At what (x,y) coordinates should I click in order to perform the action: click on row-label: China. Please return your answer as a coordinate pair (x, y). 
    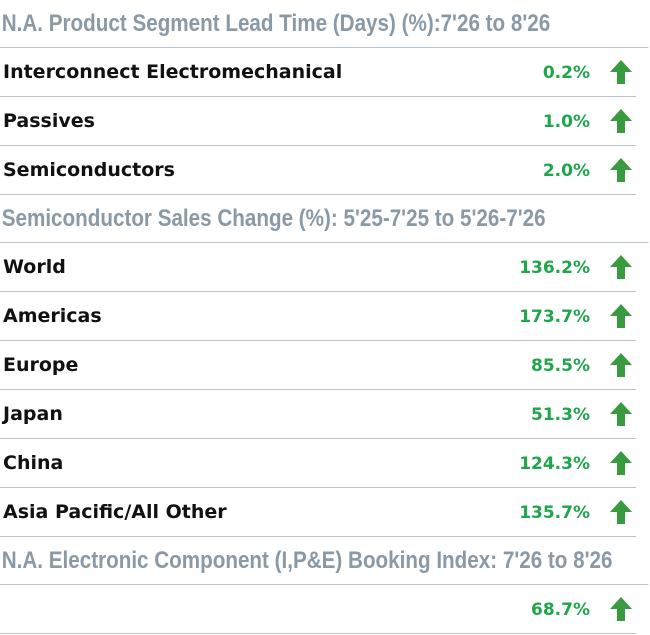
    Looking at the image, I should click on (33, 463).